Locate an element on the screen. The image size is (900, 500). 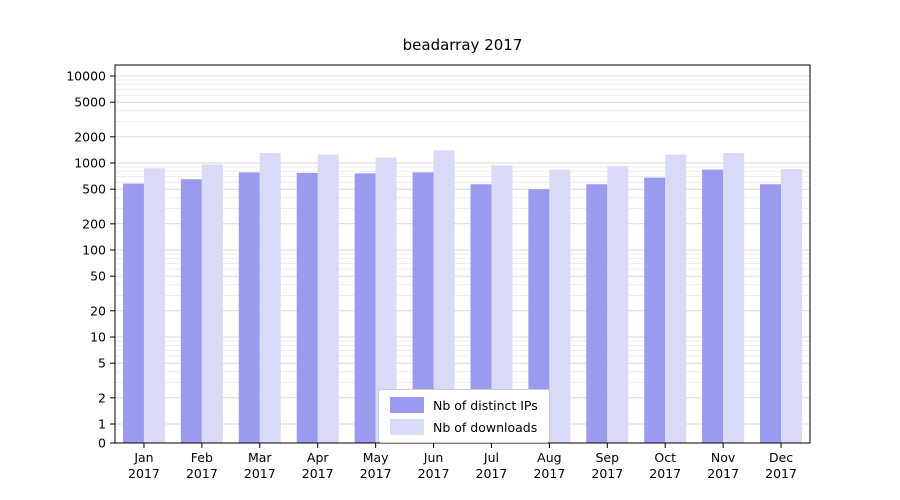
y-tick-label: 1 is located at coordinates (102, 424).